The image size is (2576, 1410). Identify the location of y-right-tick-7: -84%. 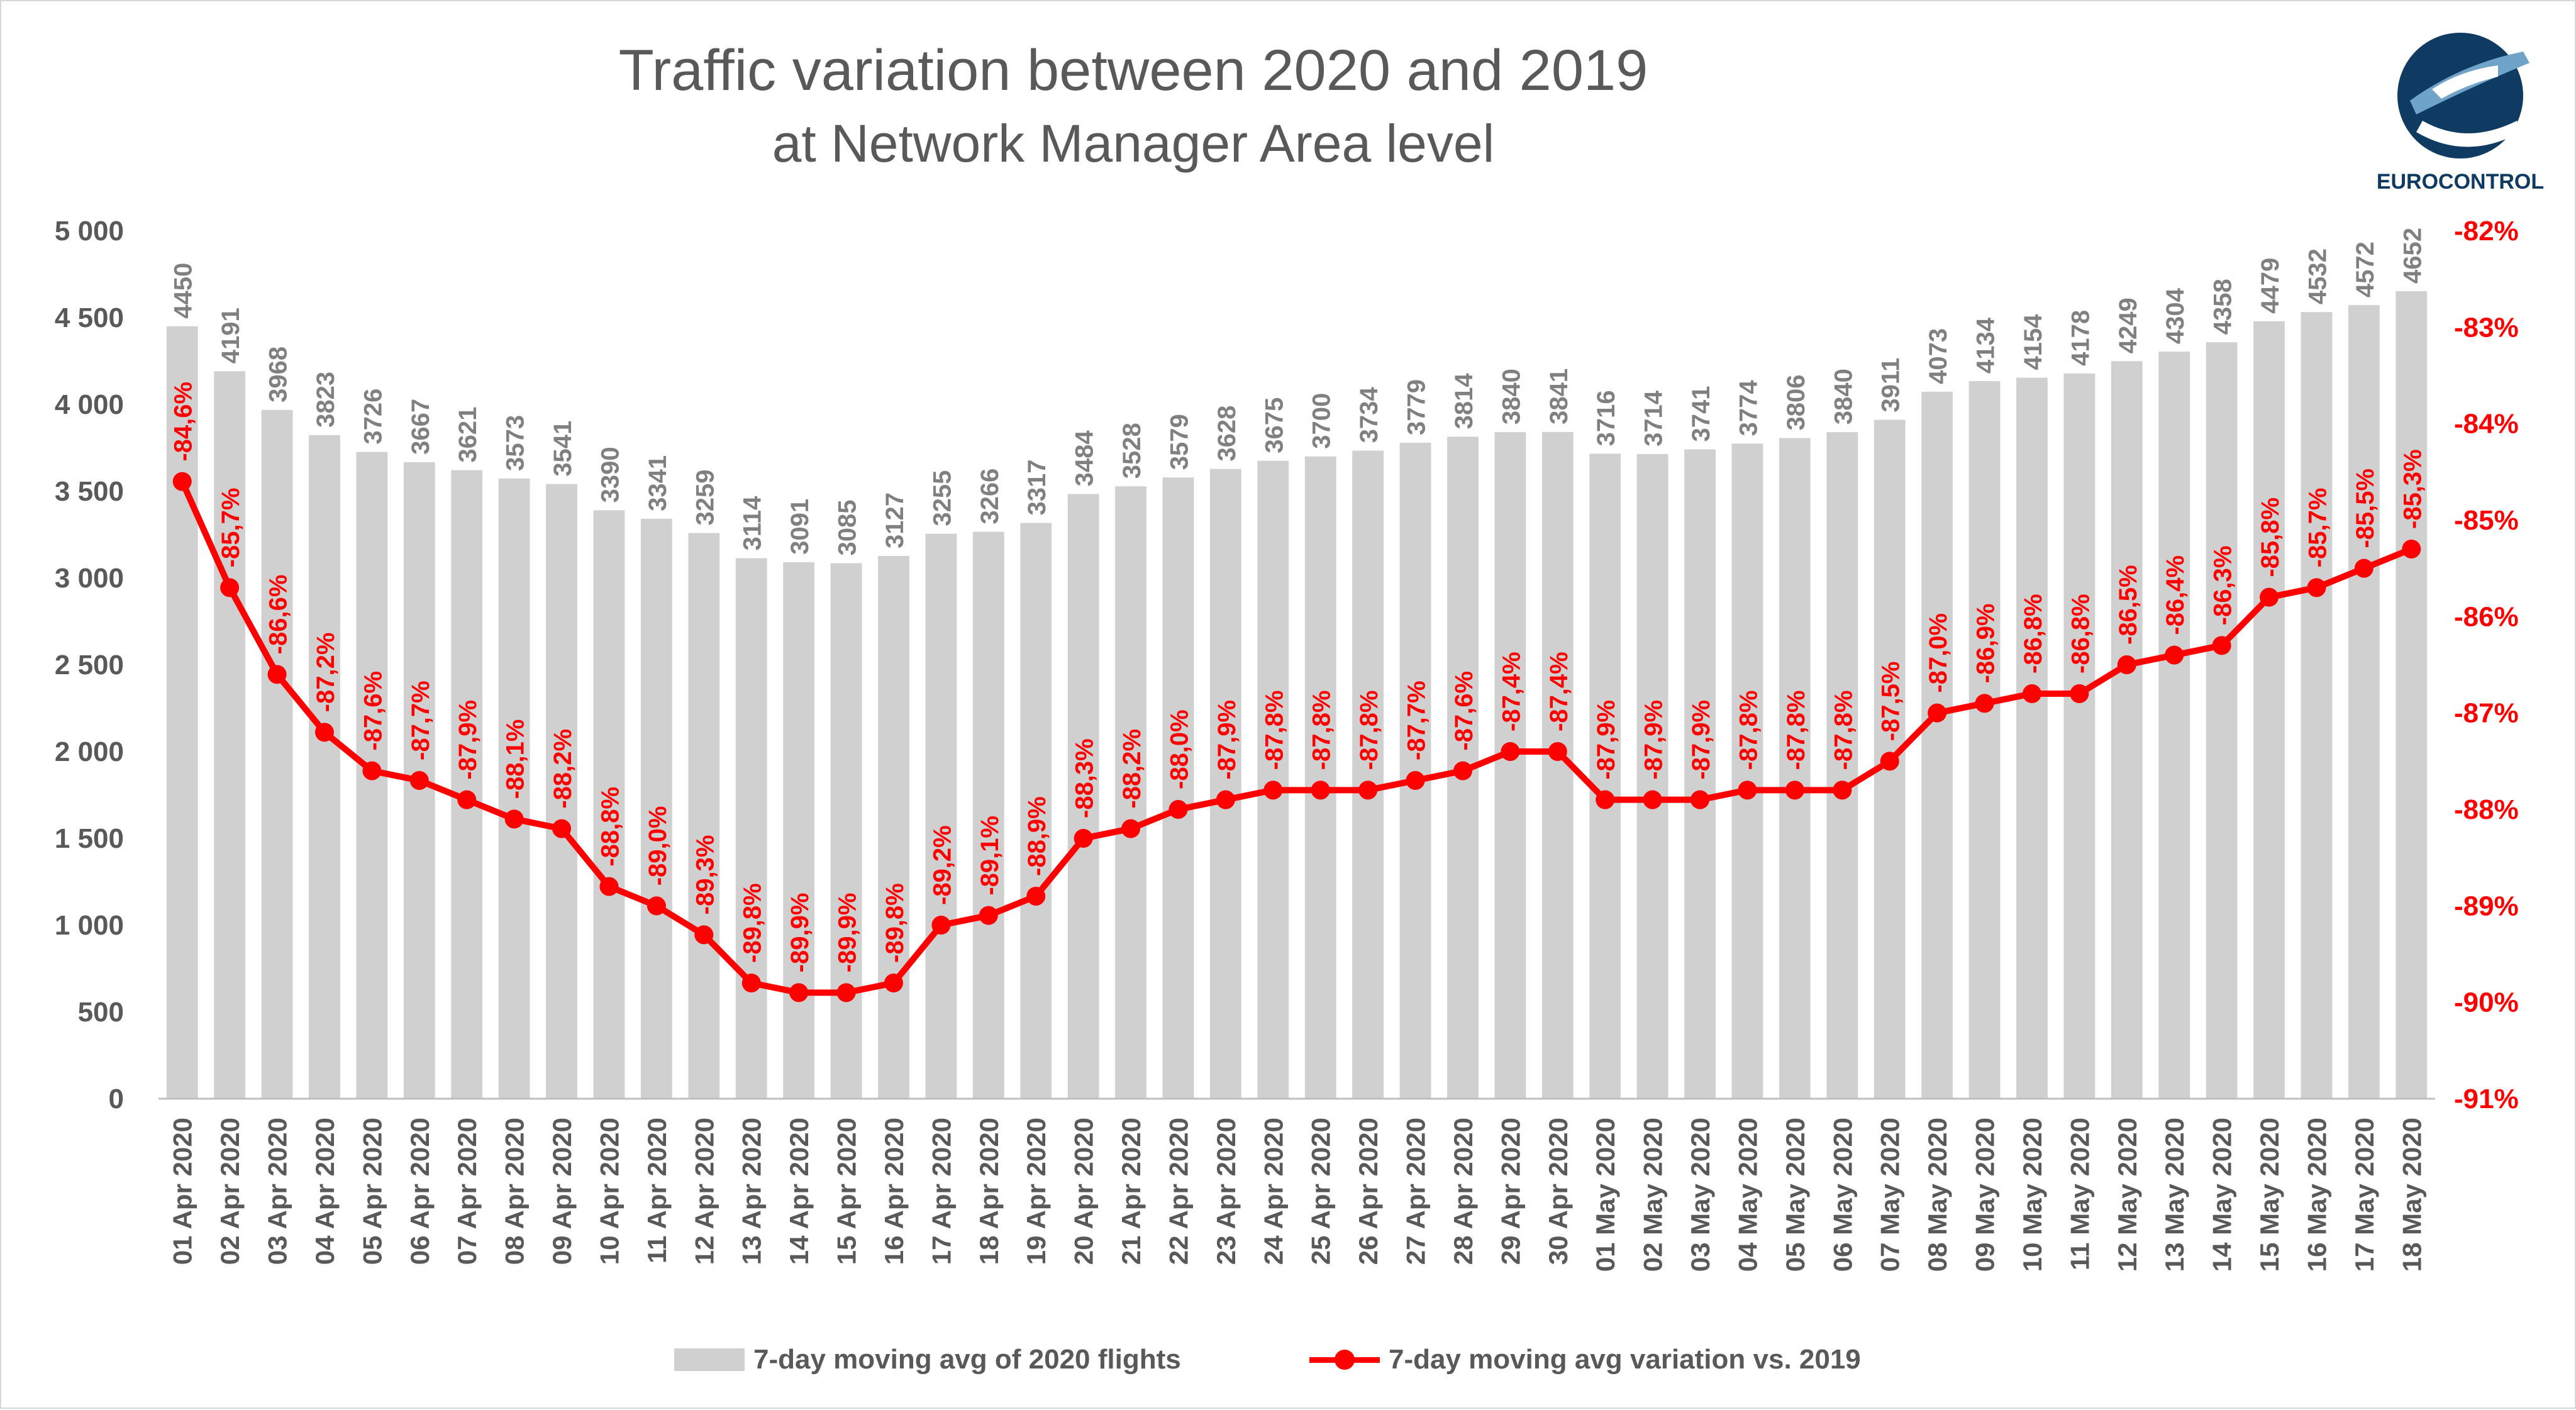
(2486, 424).